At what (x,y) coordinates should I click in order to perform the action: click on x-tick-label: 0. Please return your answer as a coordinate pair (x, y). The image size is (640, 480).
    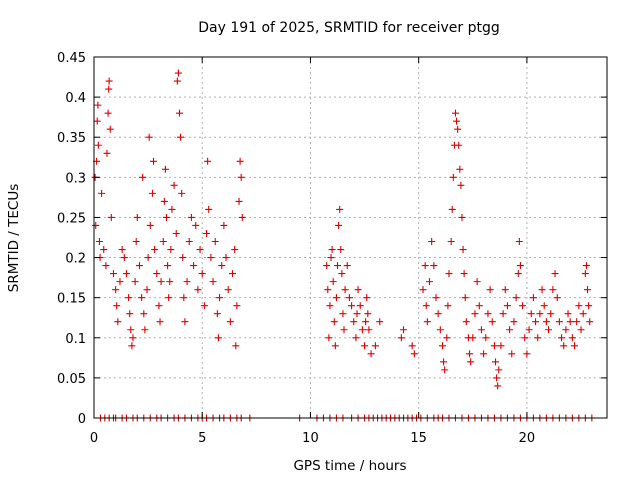
    Looking at the image, I should click on (94, 438).